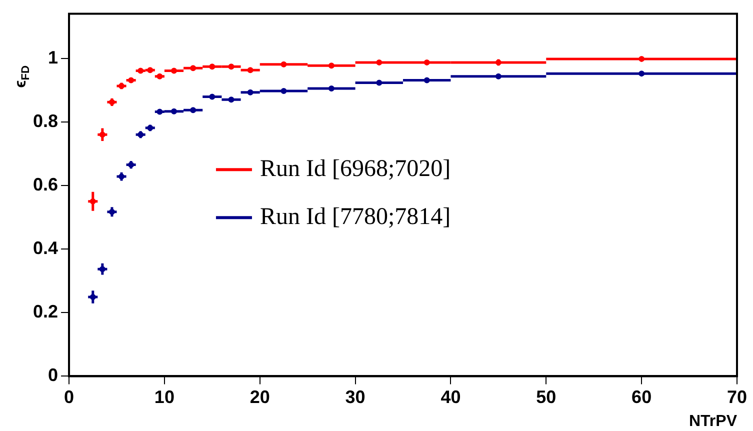 The width and height of the screenshot is (753, 431). What do you see at coordinates (45, 248) in the screenshot?
I see `y-tick-label: 0.4` at bounding box center [45, 248].